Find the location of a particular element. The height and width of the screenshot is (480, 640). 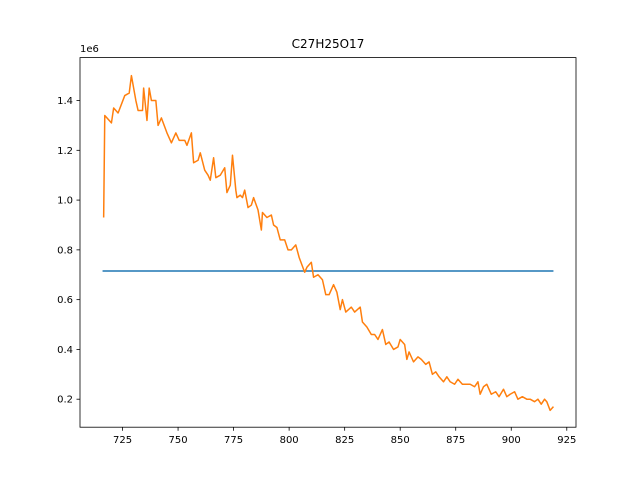

y-tick-label: 1.2 is located at coordinates (65, 151).